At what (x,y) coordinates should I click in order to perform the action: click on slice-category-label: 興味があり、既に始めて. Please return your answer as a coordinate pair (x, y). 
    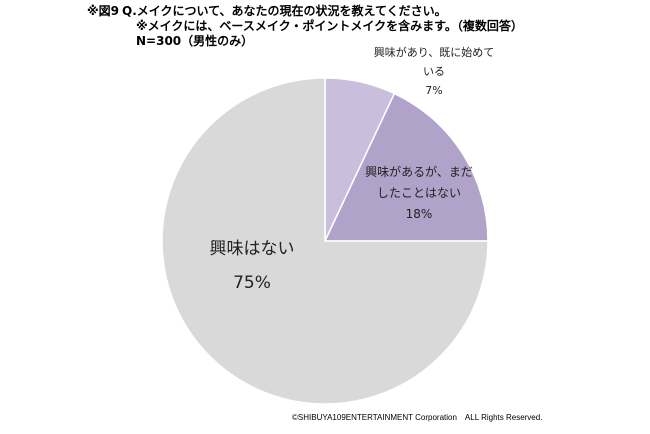
    Looking at the image, I should click on (434, 52).